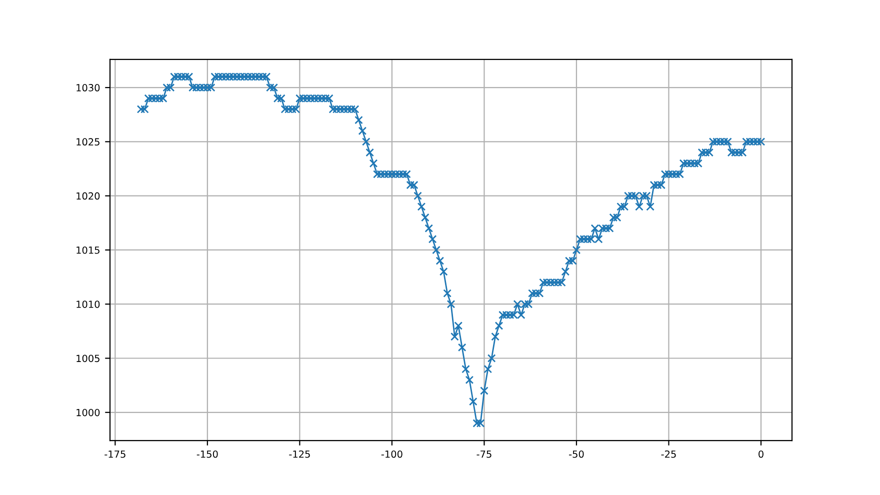  What do you see at coordinates (576, 454) in the screenshot?
I see `x-tick-label: -50` at bounding box center [576, 454].